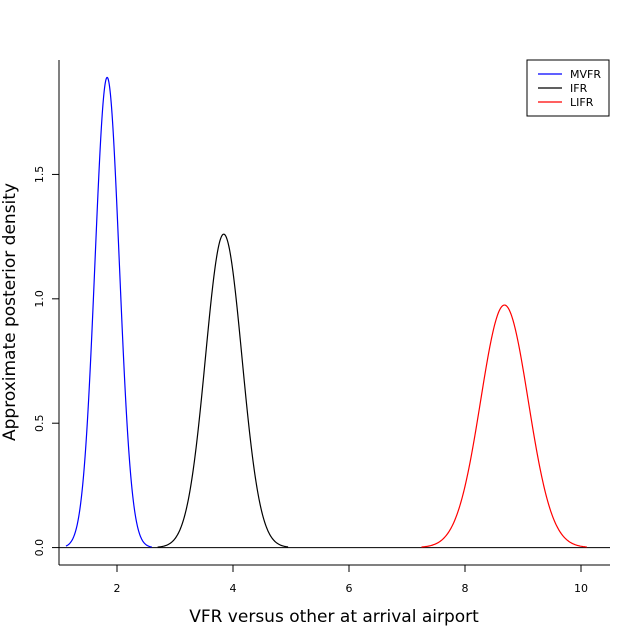 The height and width of the screenshot is (640, 640). What do you see at coordinates (117, 588) in the screenshot?
I see `x-tick-label: 2` at bounding box center [117, 588].